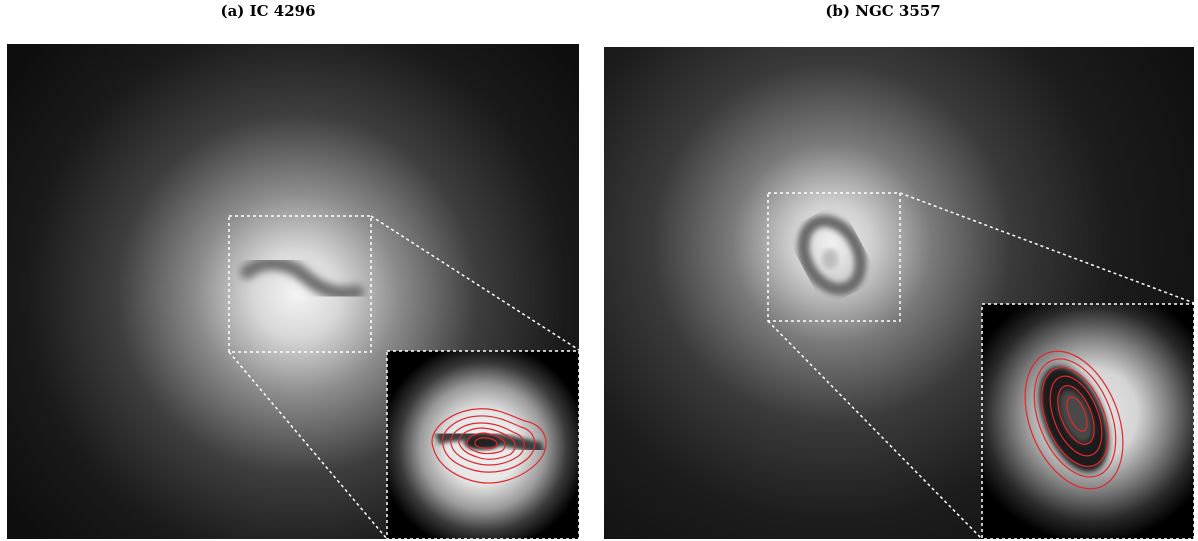  What do you see at coordinates (883, 11) in the screenshot?
I see `panel-b-caption: (b) NGC 3557` at bounding box center [883, 11].